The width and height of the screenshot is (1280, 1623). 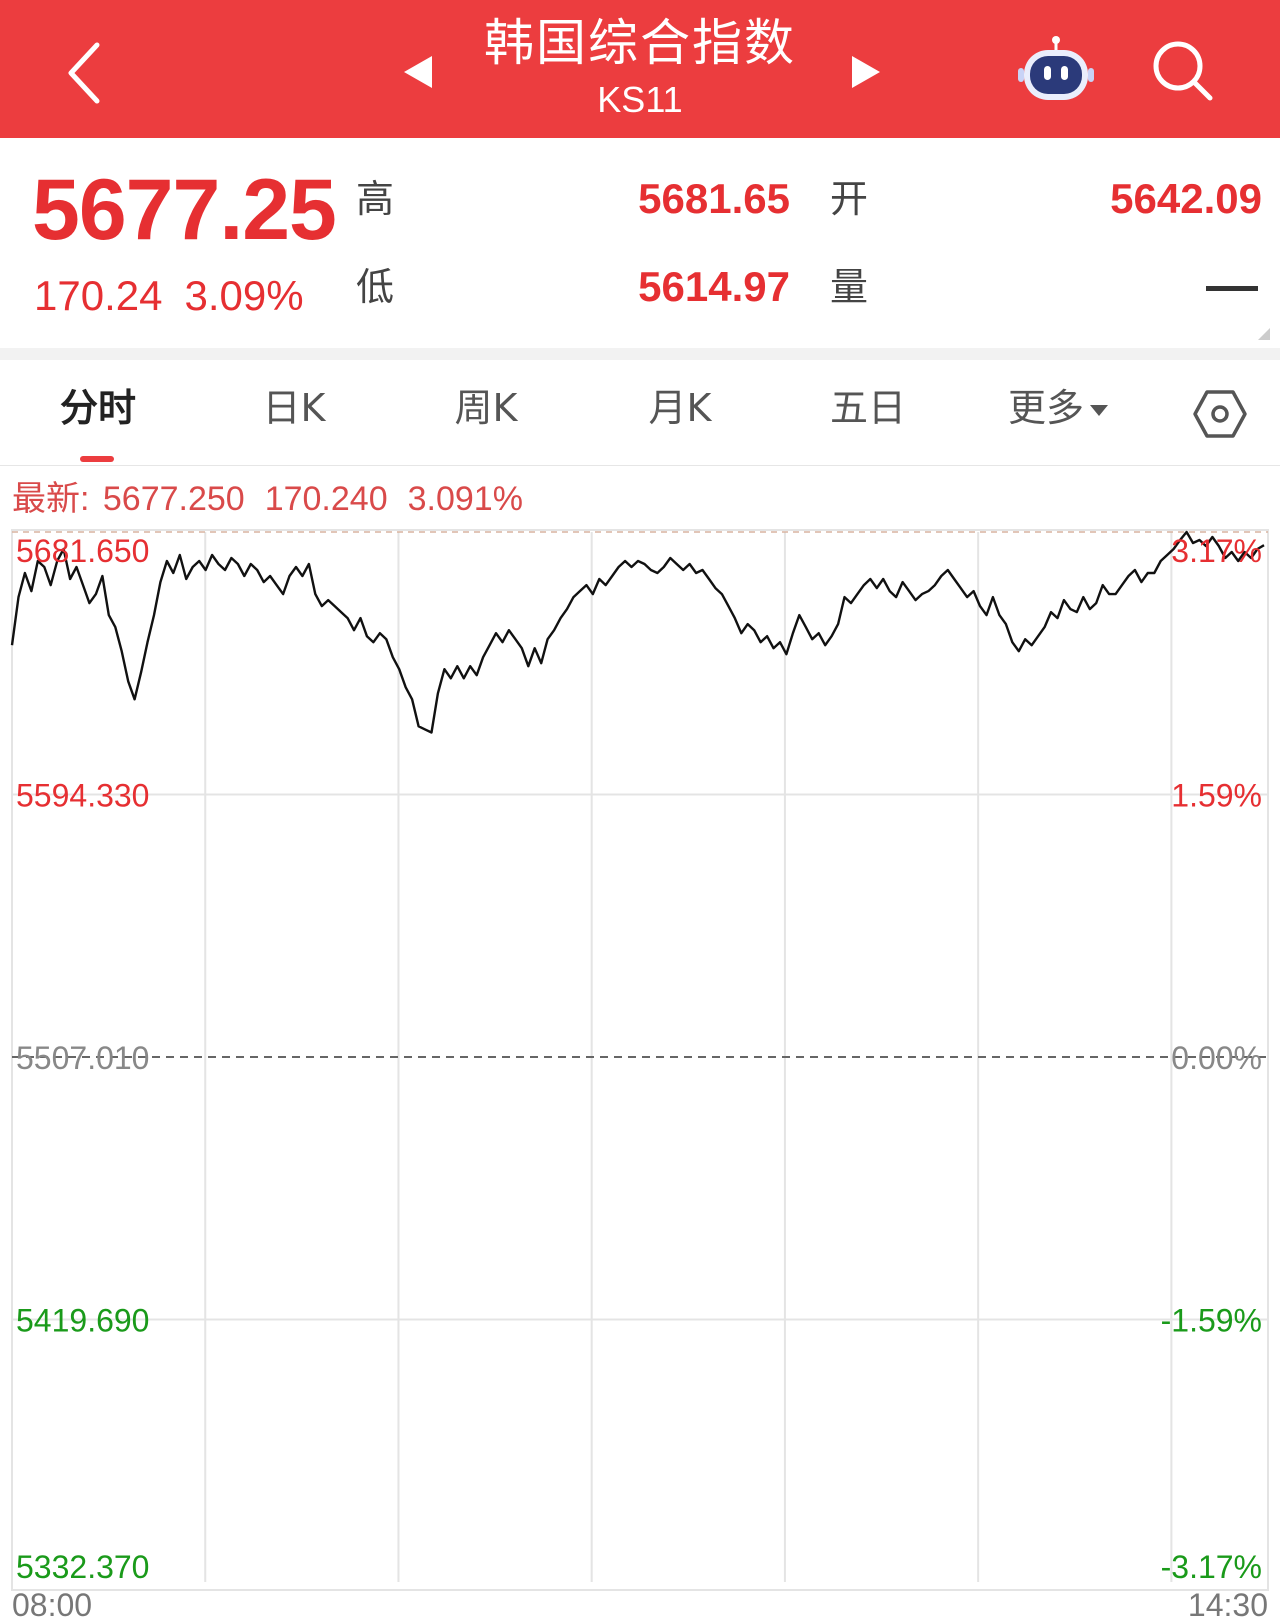 I want to click on active-tab-indicator, so click(x=97, y=459).